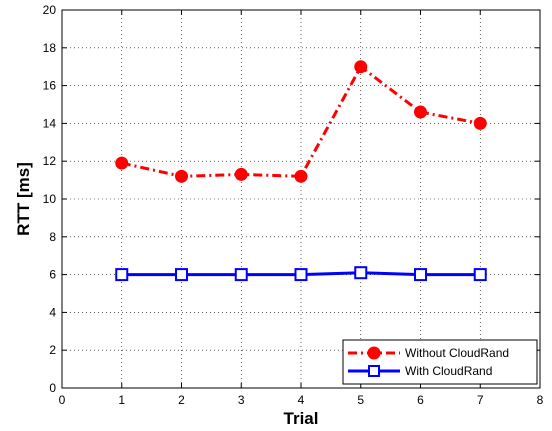 This screenshot has height=431, width=552. I want to click on y-axis-label: RTT [ms], so click(23, 199).